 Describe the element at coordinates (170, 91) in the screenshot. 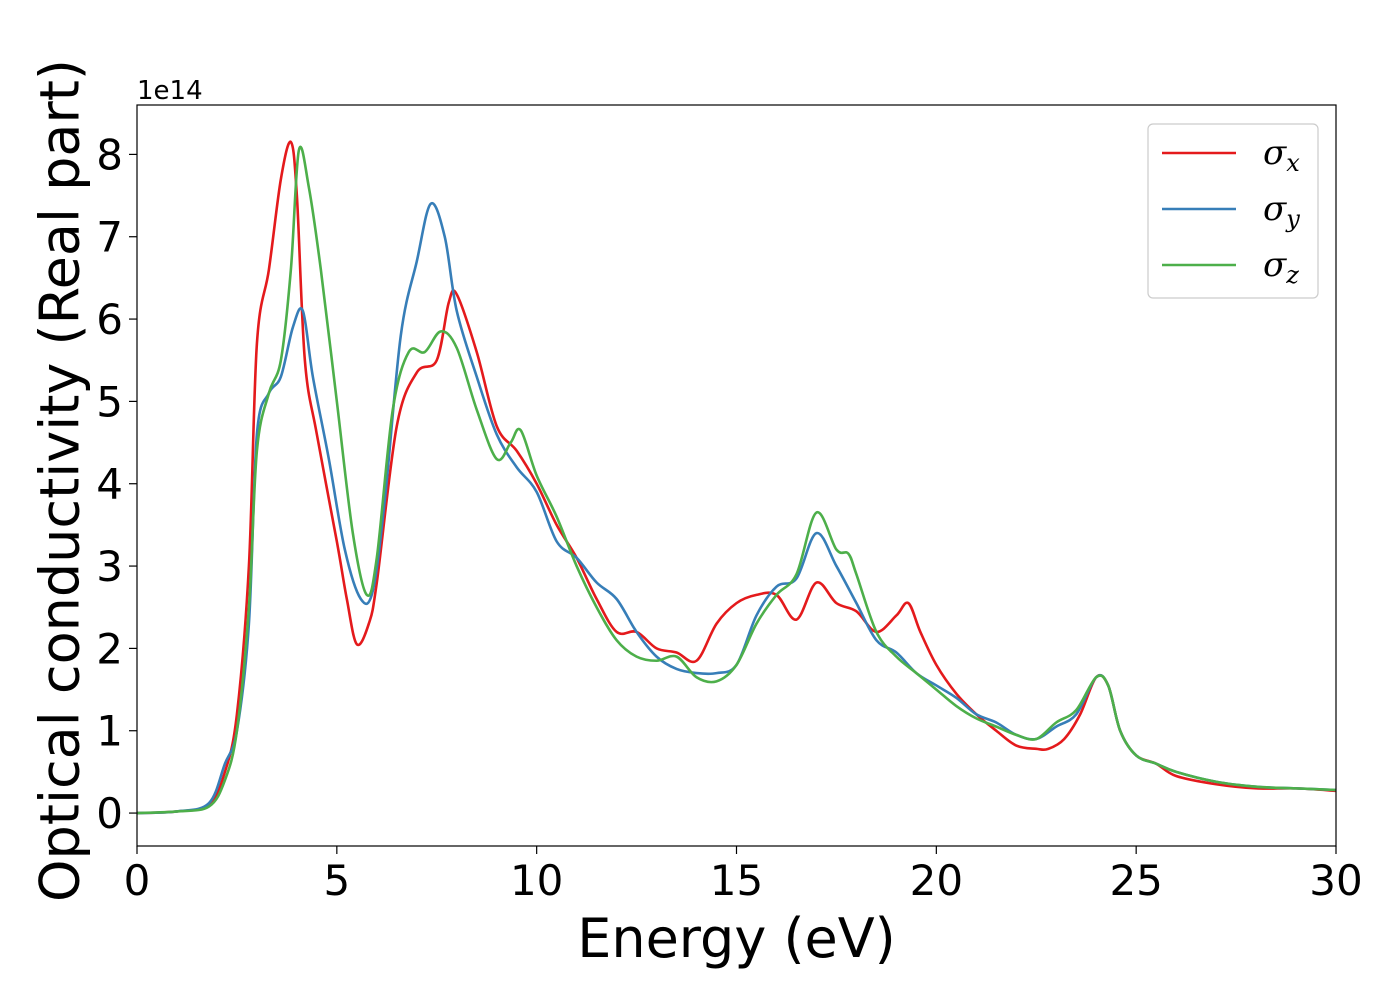

I see `y-axis-offset-label: 1e14` at that location.